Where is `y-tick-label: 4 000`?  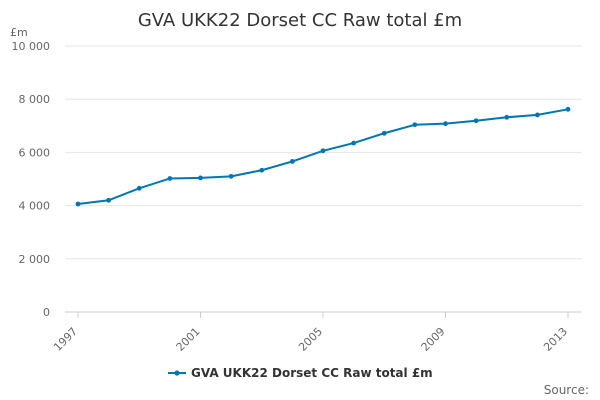 y-tick-label: 4 000 is located at coordinates (35, 206).